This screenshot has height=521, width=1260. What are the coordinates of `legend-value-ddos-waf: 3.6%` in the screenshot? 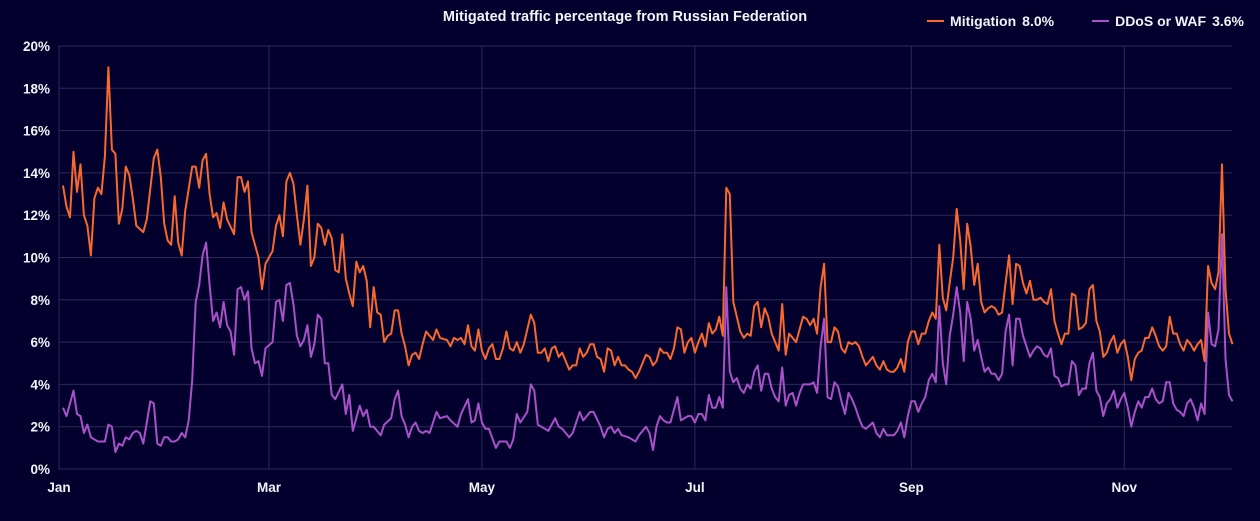 It's located at (1228, 21).